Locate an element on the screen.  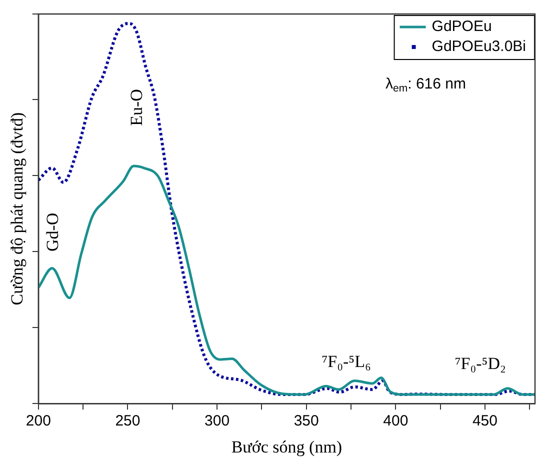
annotation: Gd-O is located at coordinates (52, 232).